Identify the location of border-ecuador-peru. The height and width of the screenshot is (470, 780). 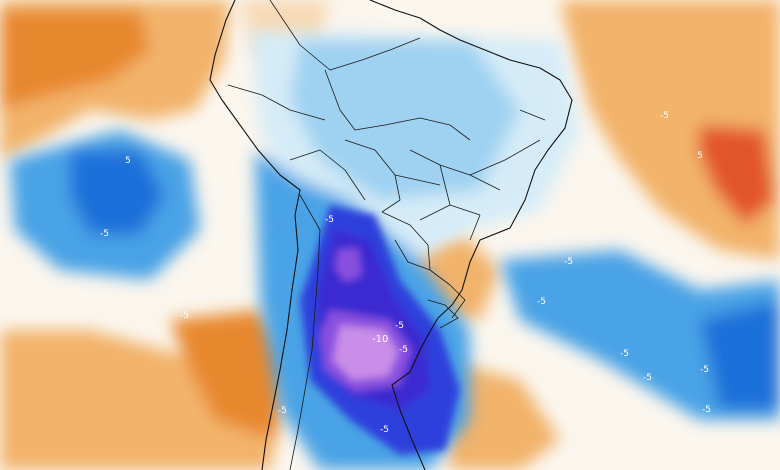
(276, 102).